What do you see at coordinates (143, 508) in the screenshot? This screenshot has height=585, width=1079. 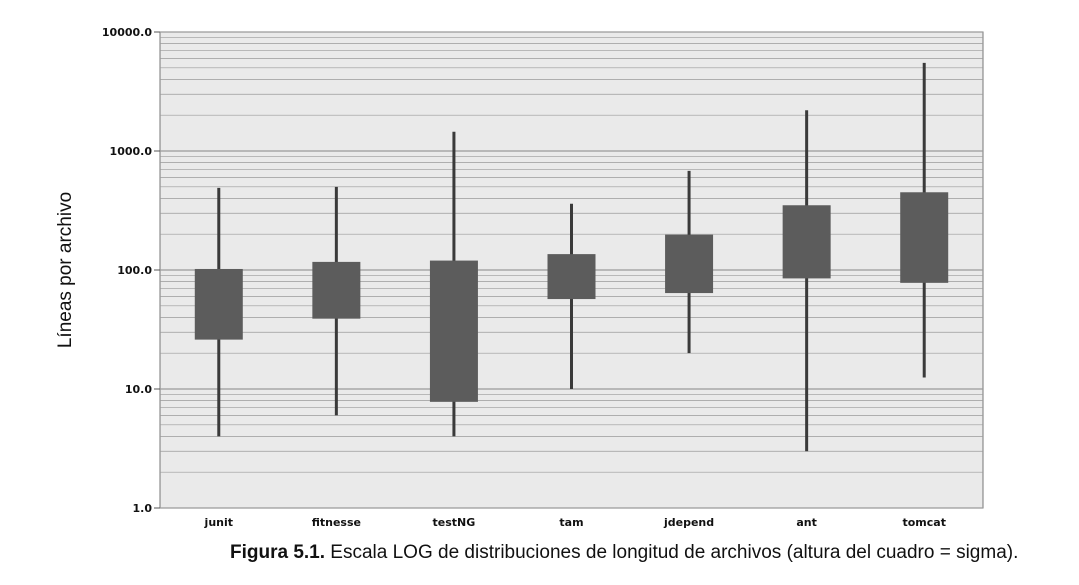 I see `y-tick-label: 1.0` at bounding box center [143, 508].